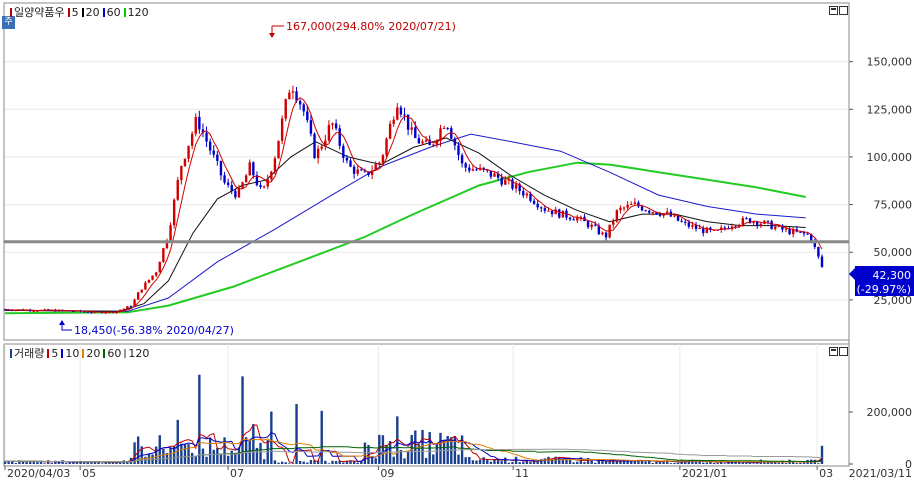 The image size is (914, 481). I want to click on date-label-0: 2020/04/03, so click(38, 473).